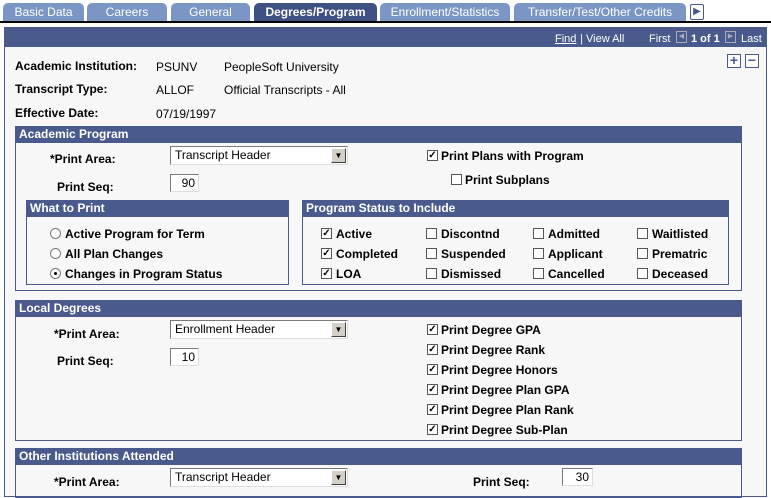 Image resolution: width=771 pixels, height=498 pixels. Describe the element at coordinates (575, 254) in the screenshot. I see `status-label: Applicant` at that location.